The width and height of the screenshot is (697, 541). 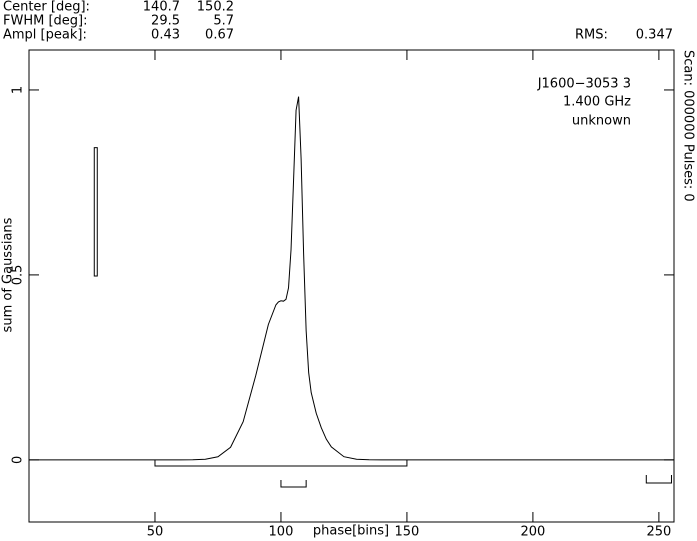 What do you see at coordinates (584, 84) in the screenshot?
I see `annotation: J1600−3053 3` at bounding box center [584, 84].